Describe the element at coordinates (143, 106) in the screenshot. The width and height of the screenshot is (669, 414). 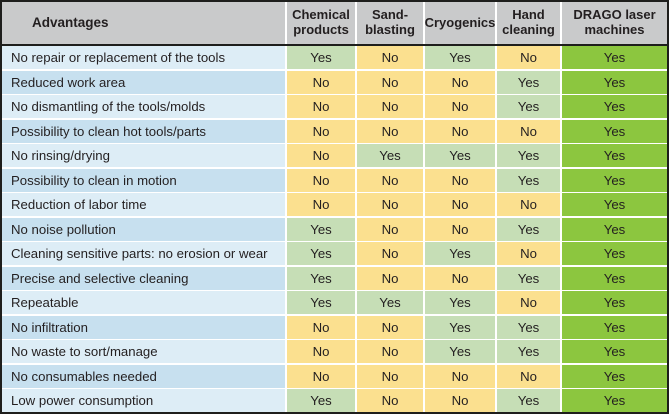
I see `row-label: No dismantling of the tools/molds` at that location.